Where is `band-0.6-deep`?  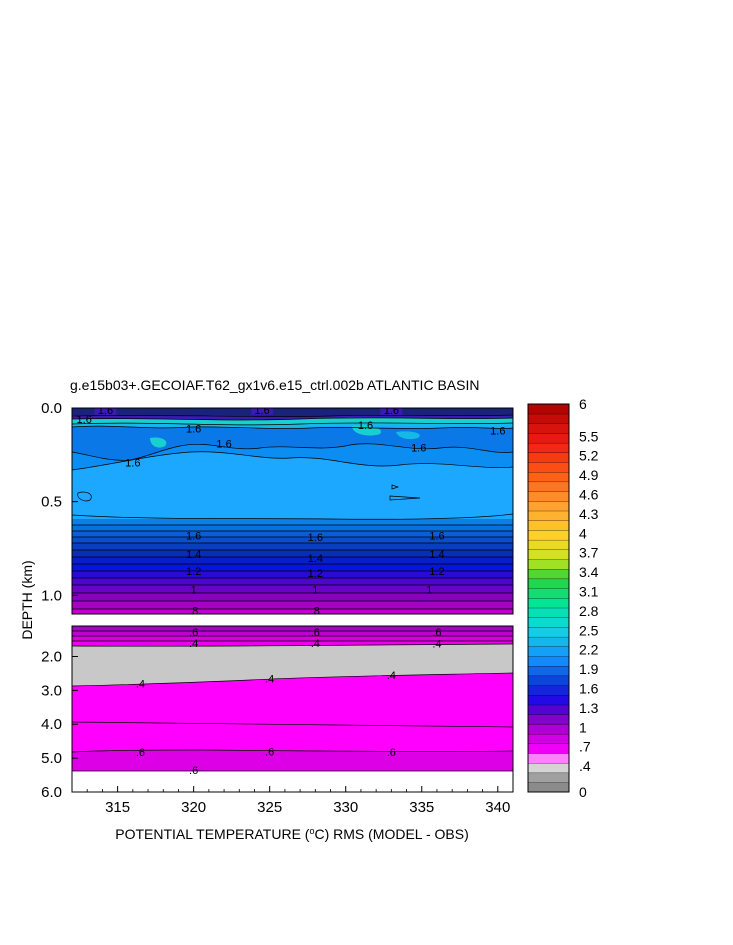
band-0.6-deep is located at coordinates (292, 760).